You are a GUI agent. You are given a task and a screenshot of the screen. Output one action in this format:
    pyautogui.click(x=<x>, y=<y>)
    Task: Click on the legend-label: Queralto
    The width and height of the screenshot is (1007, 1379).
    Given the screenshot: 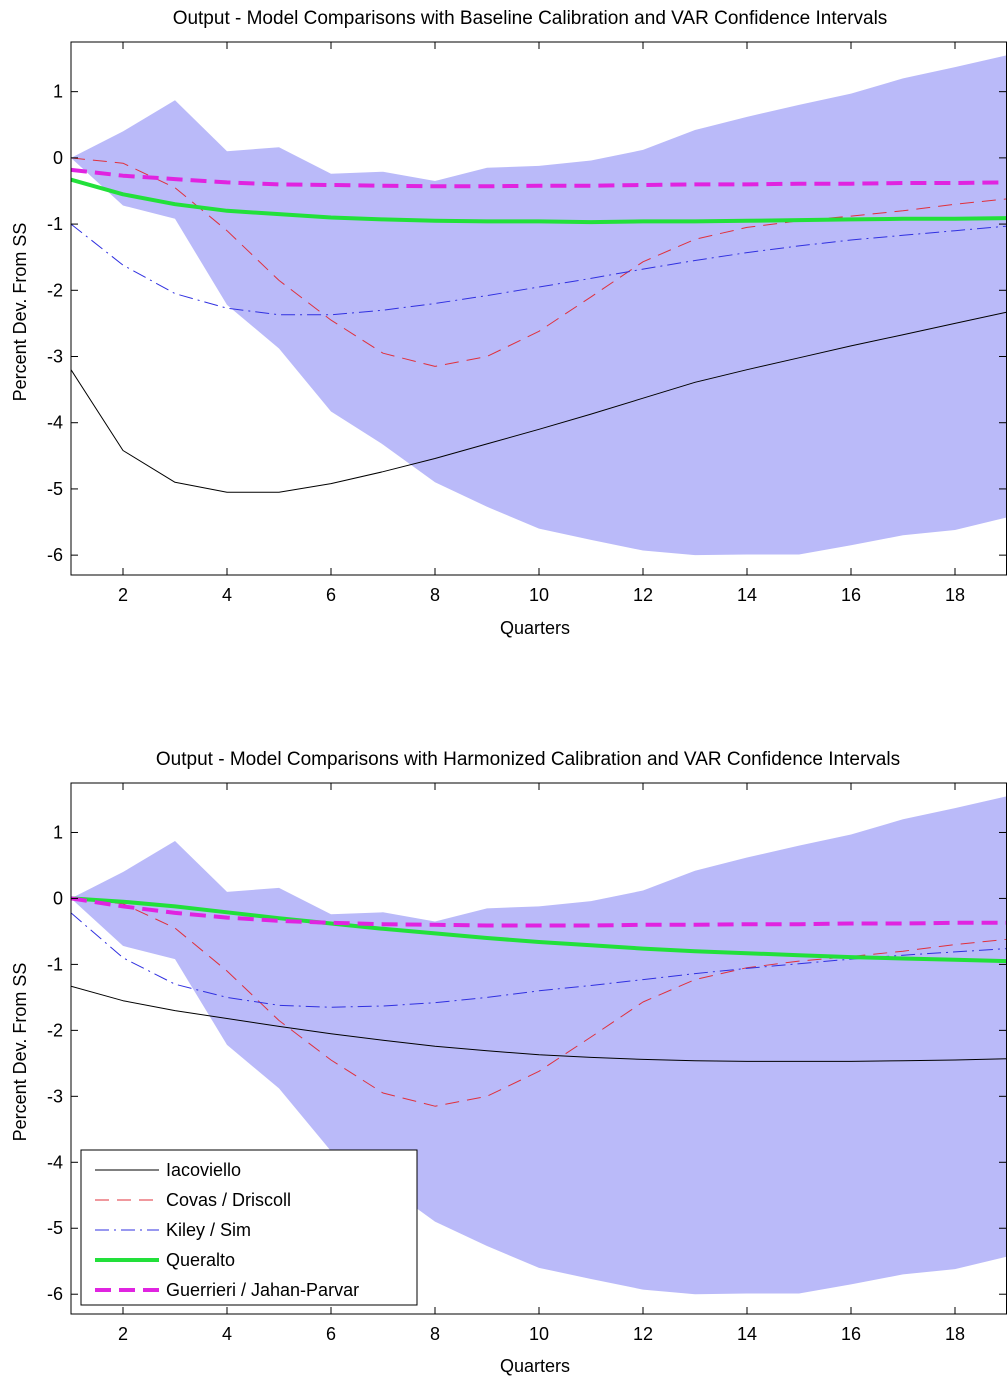 What is the action you would take?
    pyautogui.click(x=200, y=1260)
    